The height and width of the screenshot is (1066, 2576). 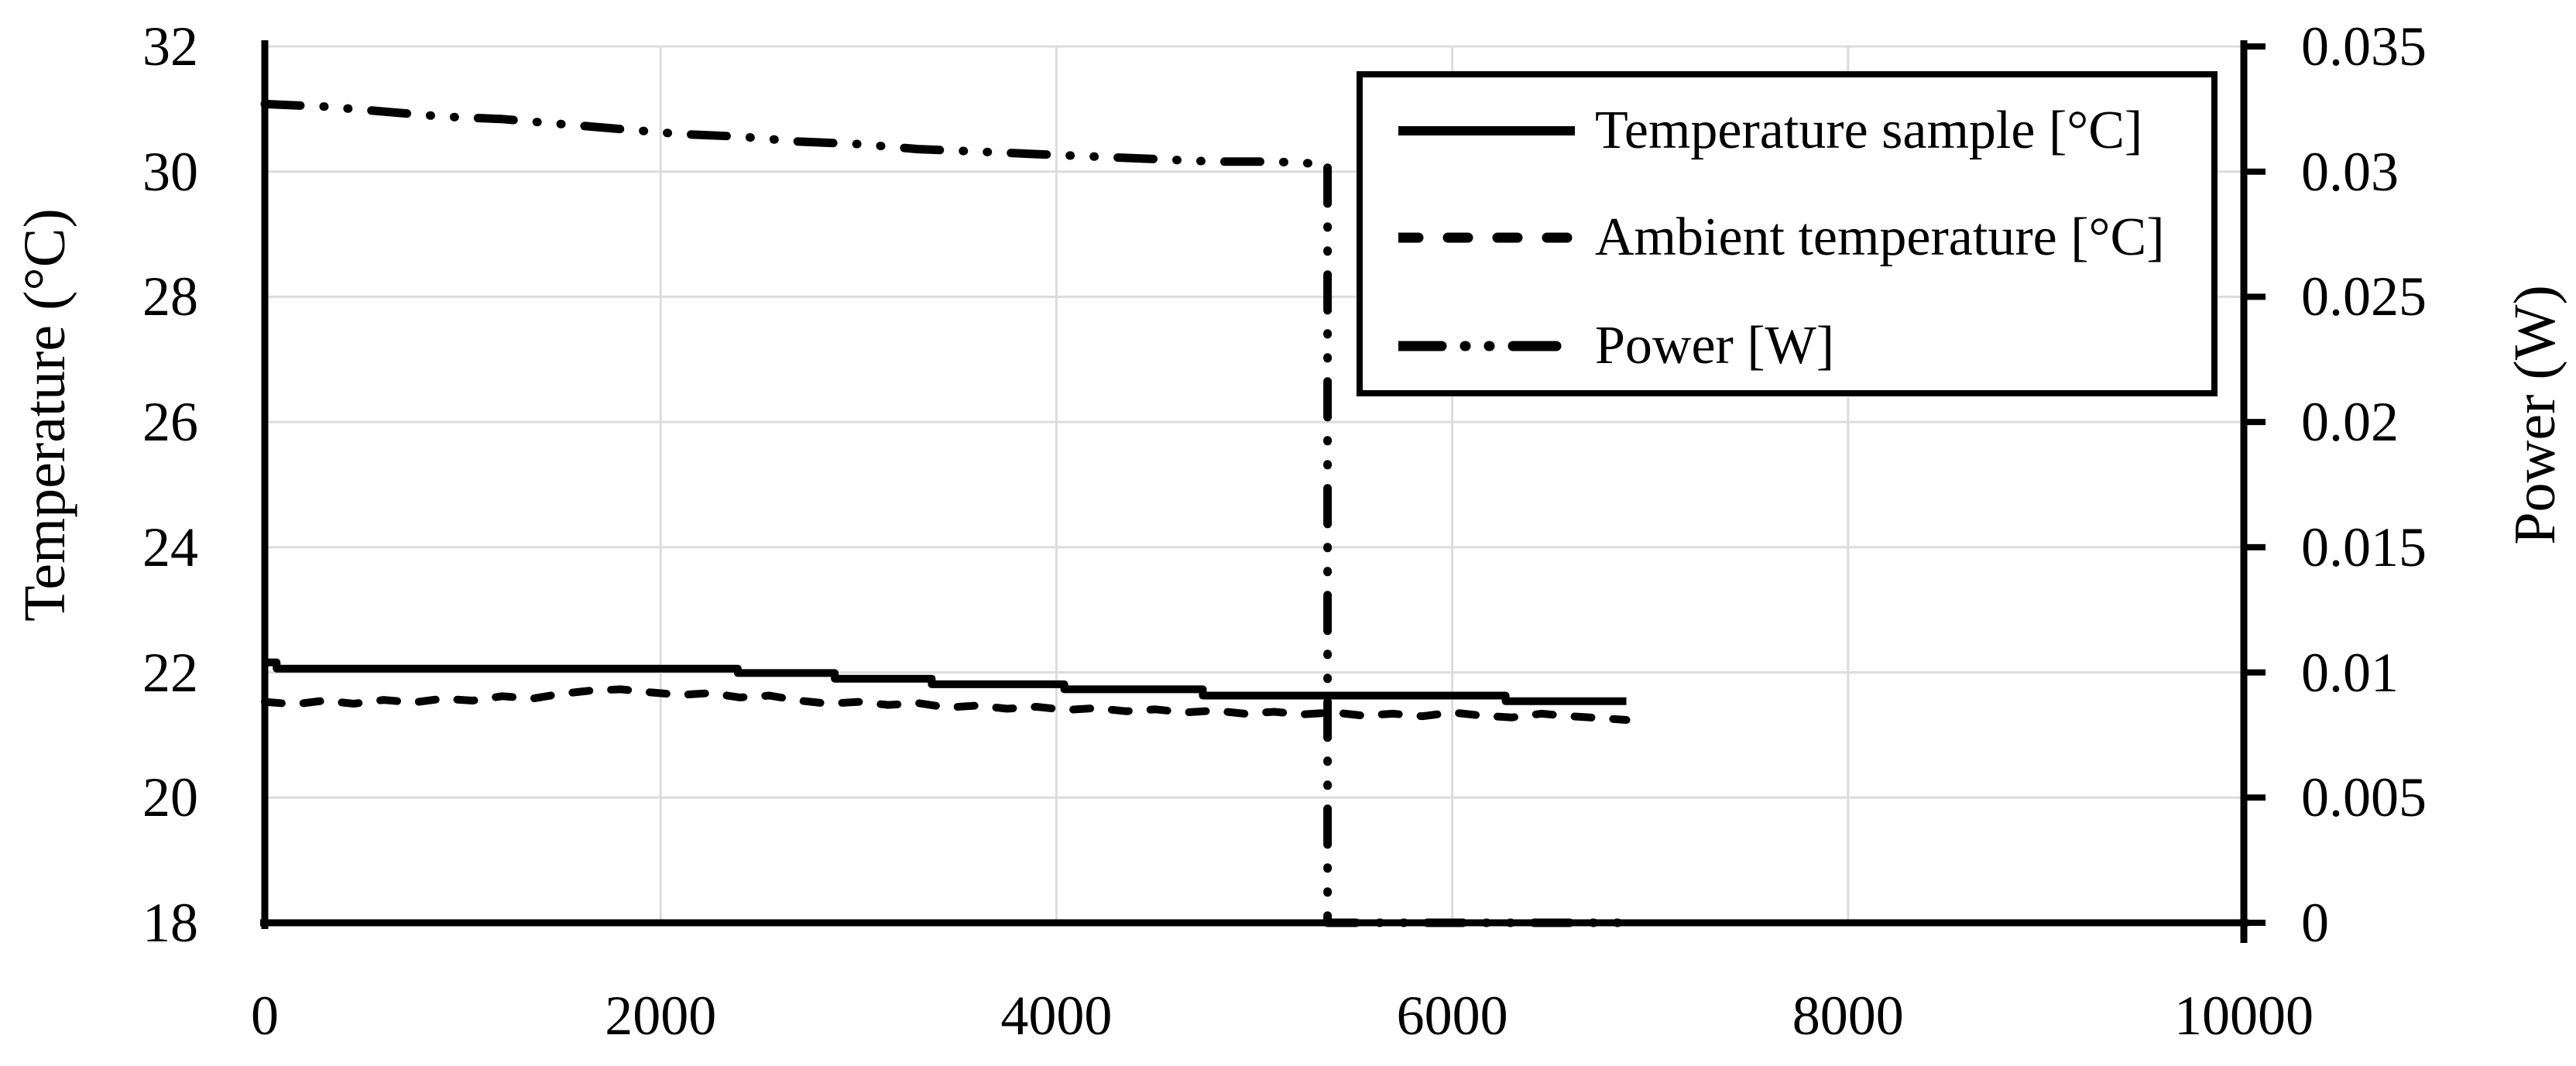 What do you see at coordinates (1880, 237) in the screenshot?
I see `legend-label-ambient-temperature: Ambient temperature [°C]` at bounding box center [1880, 237].